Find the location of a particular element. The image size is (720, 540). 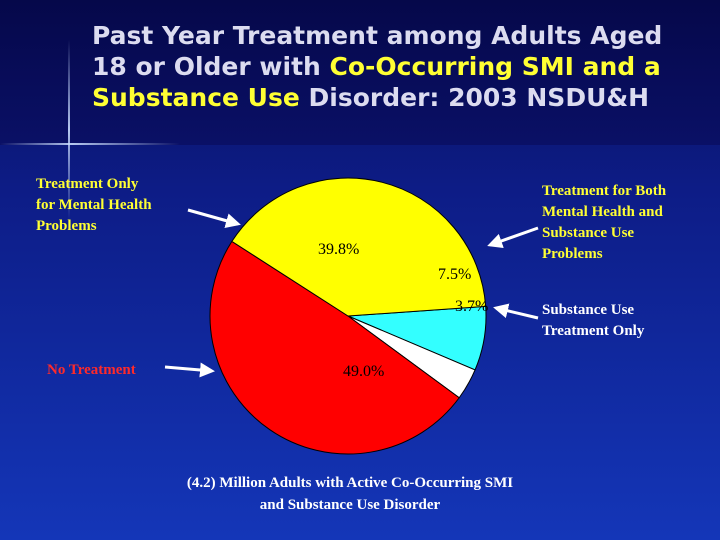

label-no-treatment: No Treatment is located at coordinates (91, 370).